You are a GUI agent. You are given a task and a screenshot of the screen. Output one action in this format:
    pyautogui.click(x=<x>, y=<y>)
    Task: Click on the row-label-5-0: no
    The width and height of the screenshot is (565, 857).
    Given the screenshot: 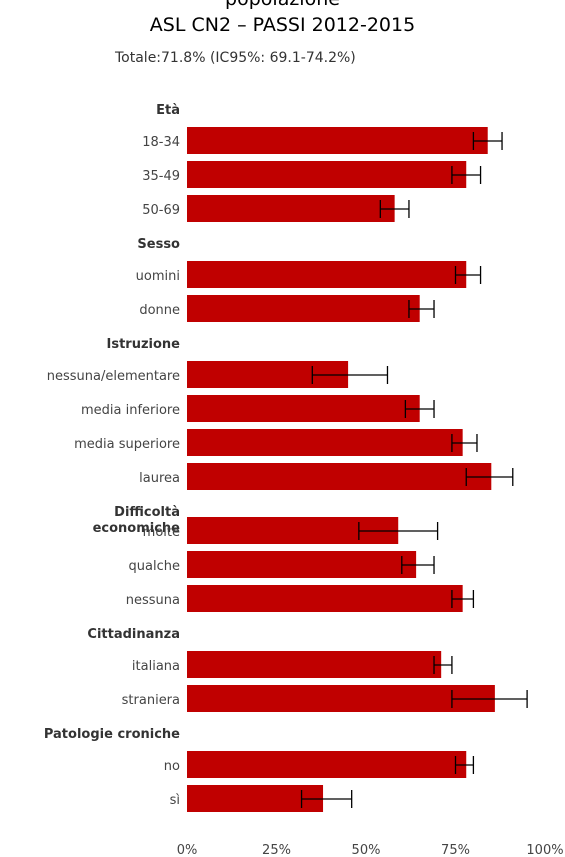 What is the action you would take?
    pyautogui.click(x=172, y=766)
    